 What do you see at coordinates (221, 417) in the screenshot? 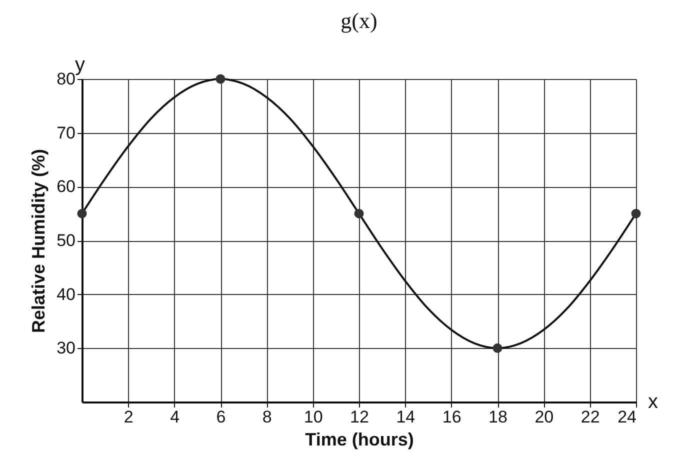
I see `x-tick-label: 6` at bounding box center [221, 417].